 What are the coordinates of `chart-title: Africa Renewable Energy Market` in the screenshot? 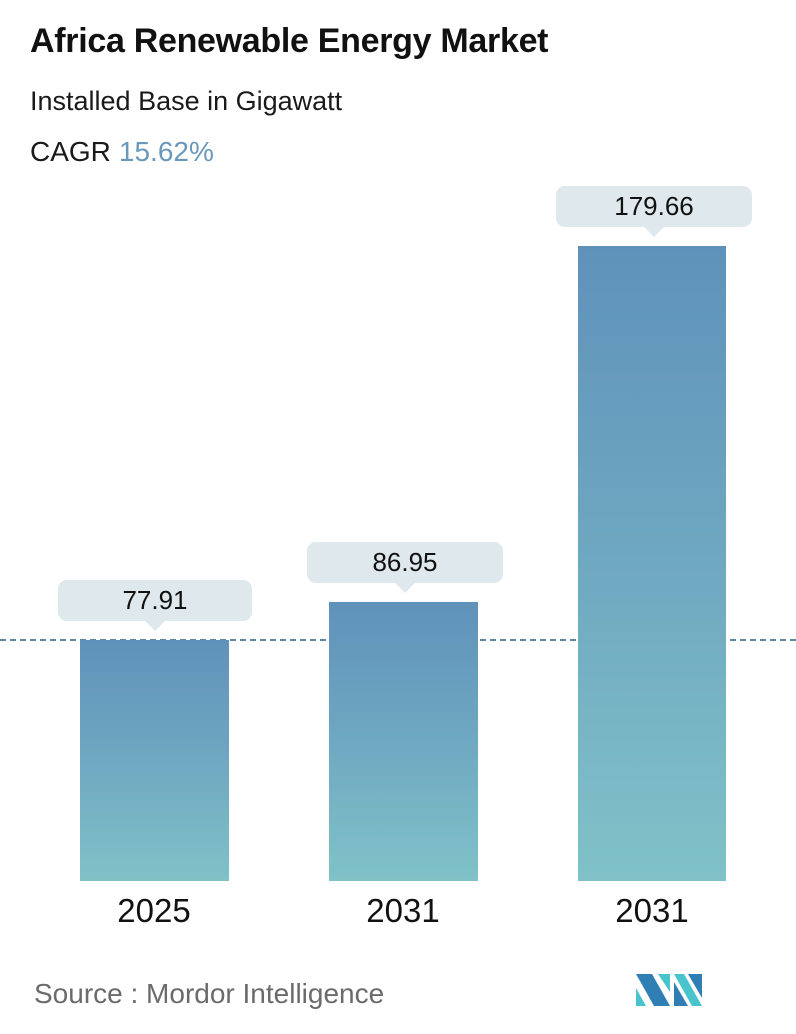 It's located at (289, 41).